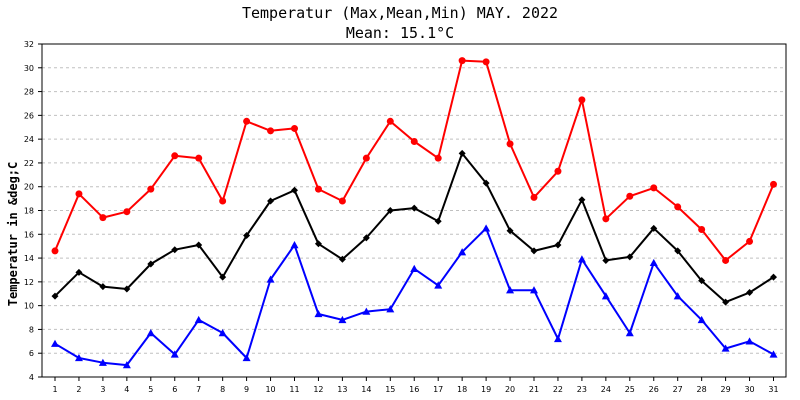  What do you see at coordinates (486, 389) in the screenshot?
I see `x-tick-label: 19` at bounding box center [486, 389].